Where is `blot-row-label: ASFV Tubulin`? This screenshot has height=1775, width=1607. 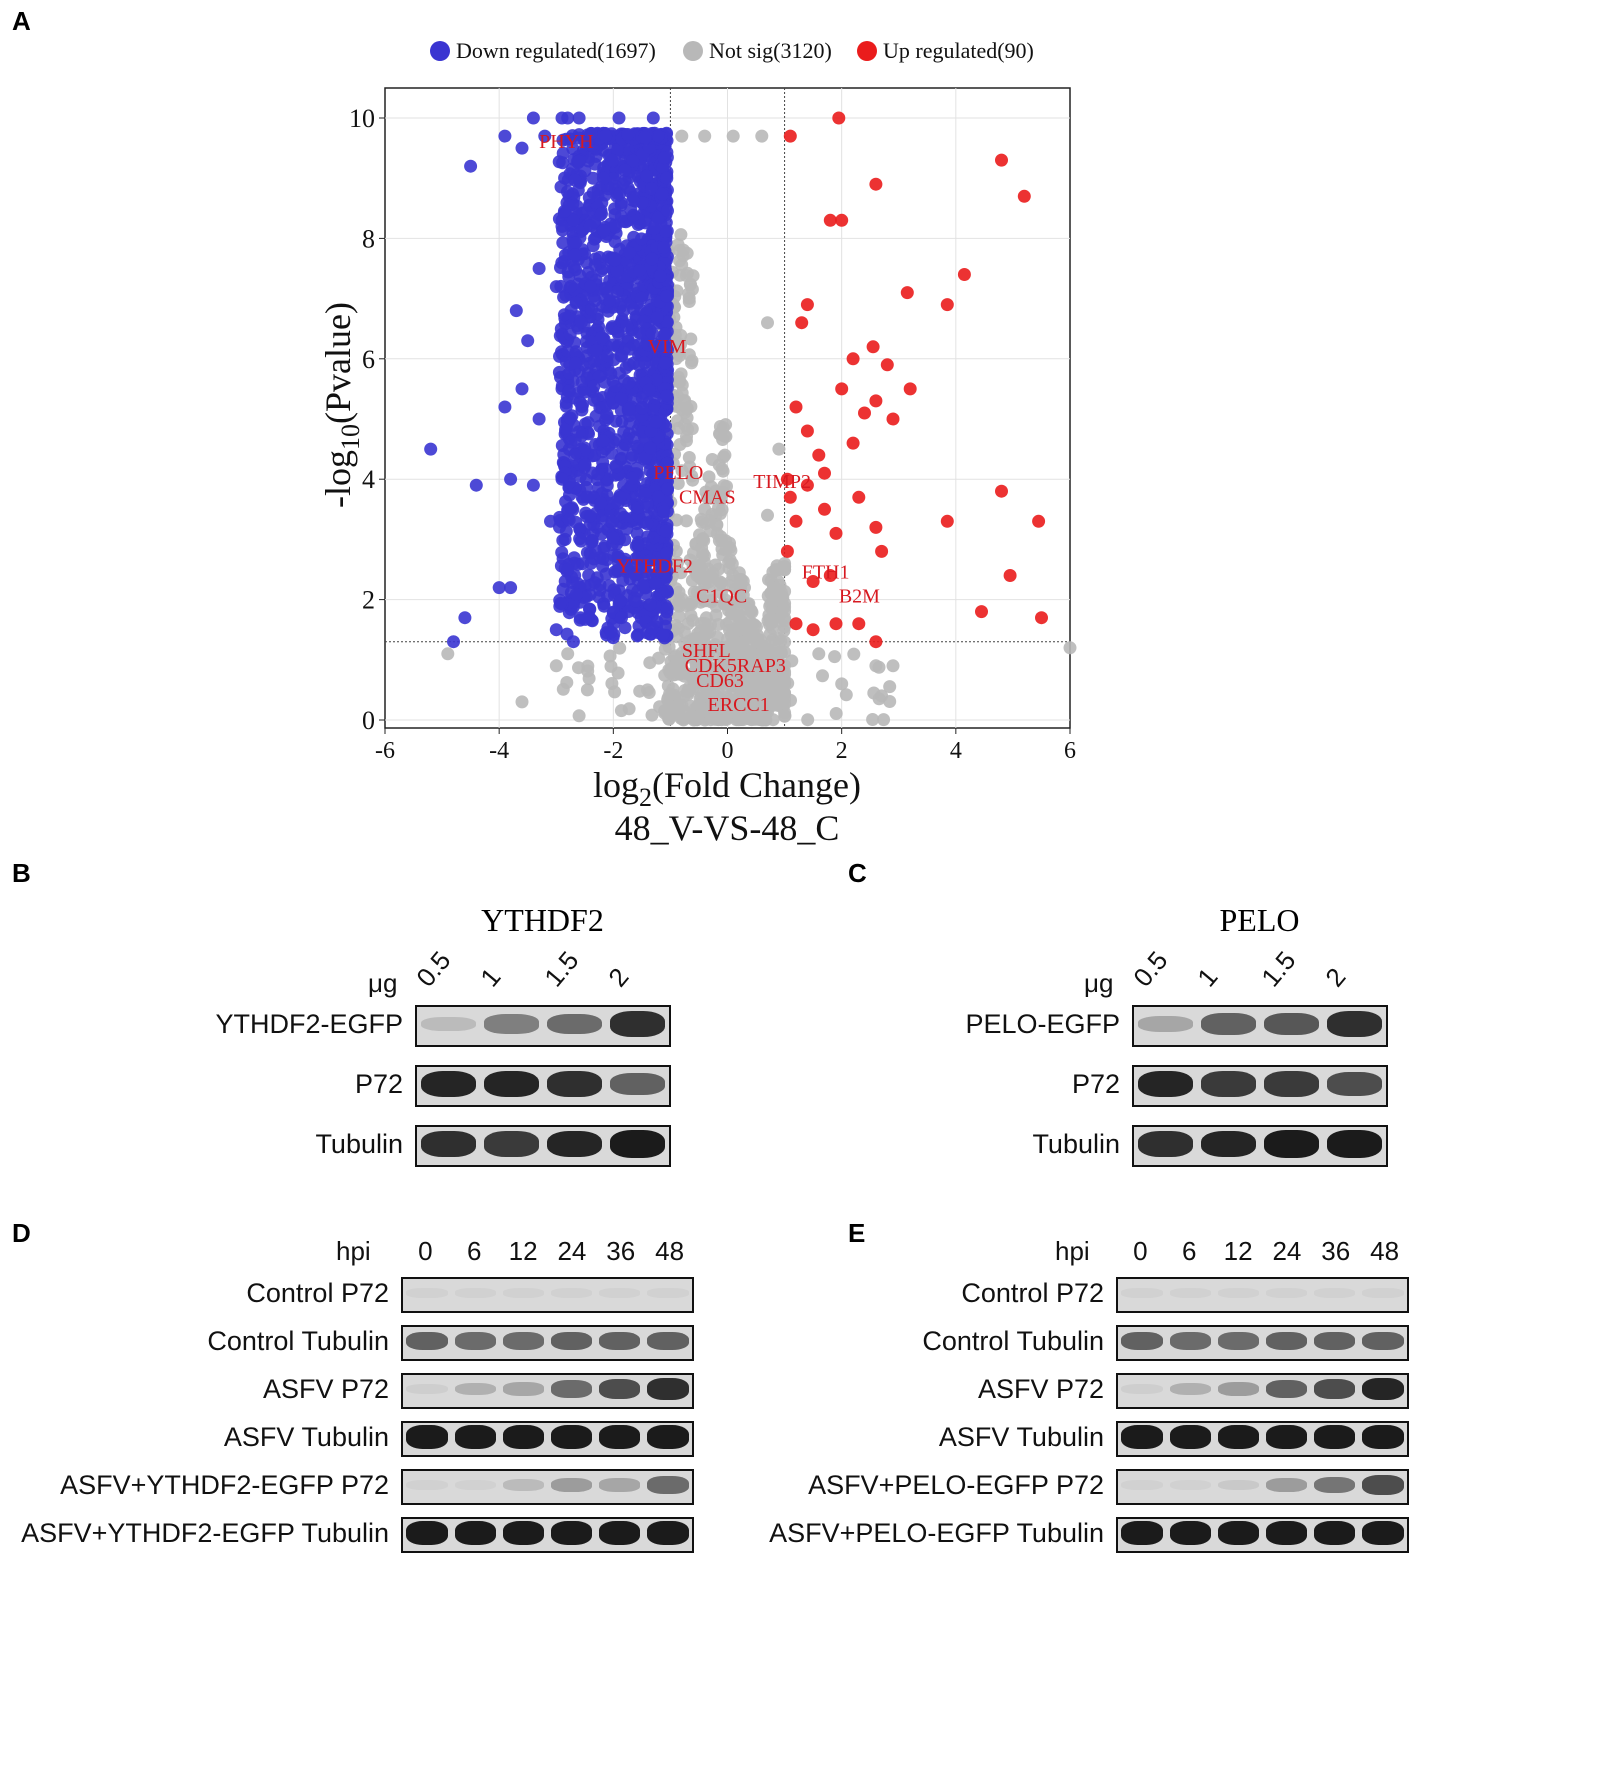 blot-row-label: ASFV Tubulin is located at coordinates (306, 1437).